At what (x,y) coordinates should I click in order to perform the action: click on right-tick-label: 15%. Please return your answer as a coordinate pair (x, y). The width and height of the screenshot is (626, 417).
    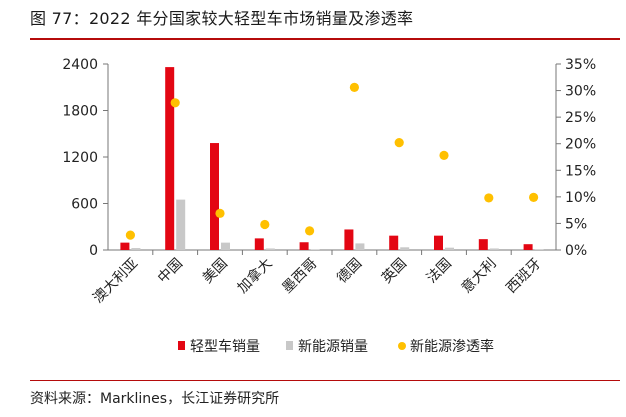
    Looking at the image, I should click on (580, 171).